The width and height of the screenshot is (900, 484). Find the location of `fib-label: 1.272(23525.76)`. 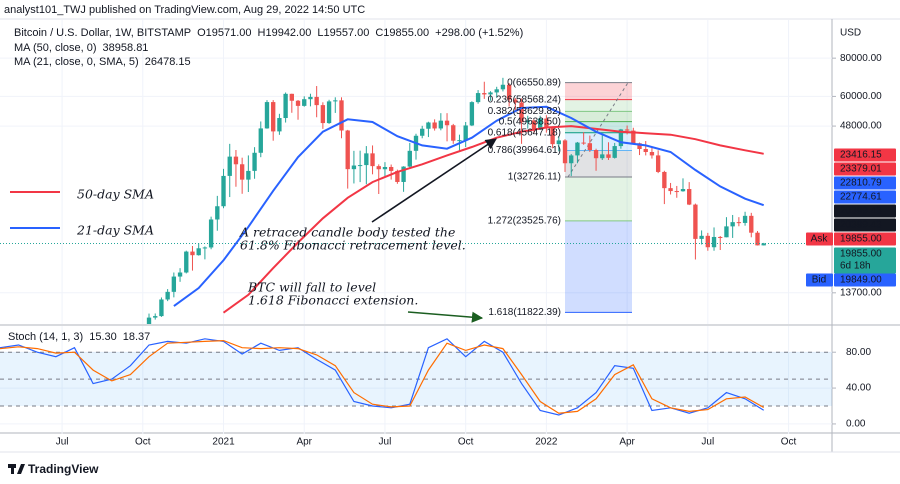

fib-label: 1.272(23525.76) is located at coordinates (524, 221).